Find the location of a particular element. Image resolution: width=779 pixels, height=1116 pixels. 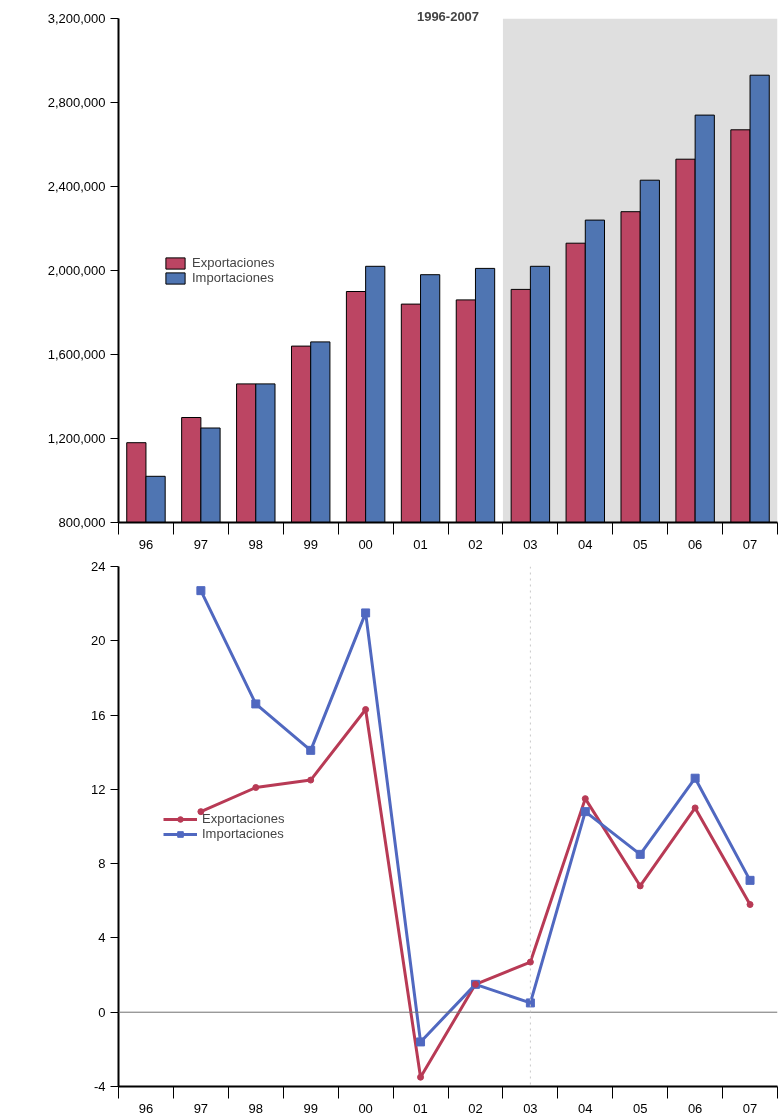

y-tick-label: 800,000 is located at coordinates (82, 522).